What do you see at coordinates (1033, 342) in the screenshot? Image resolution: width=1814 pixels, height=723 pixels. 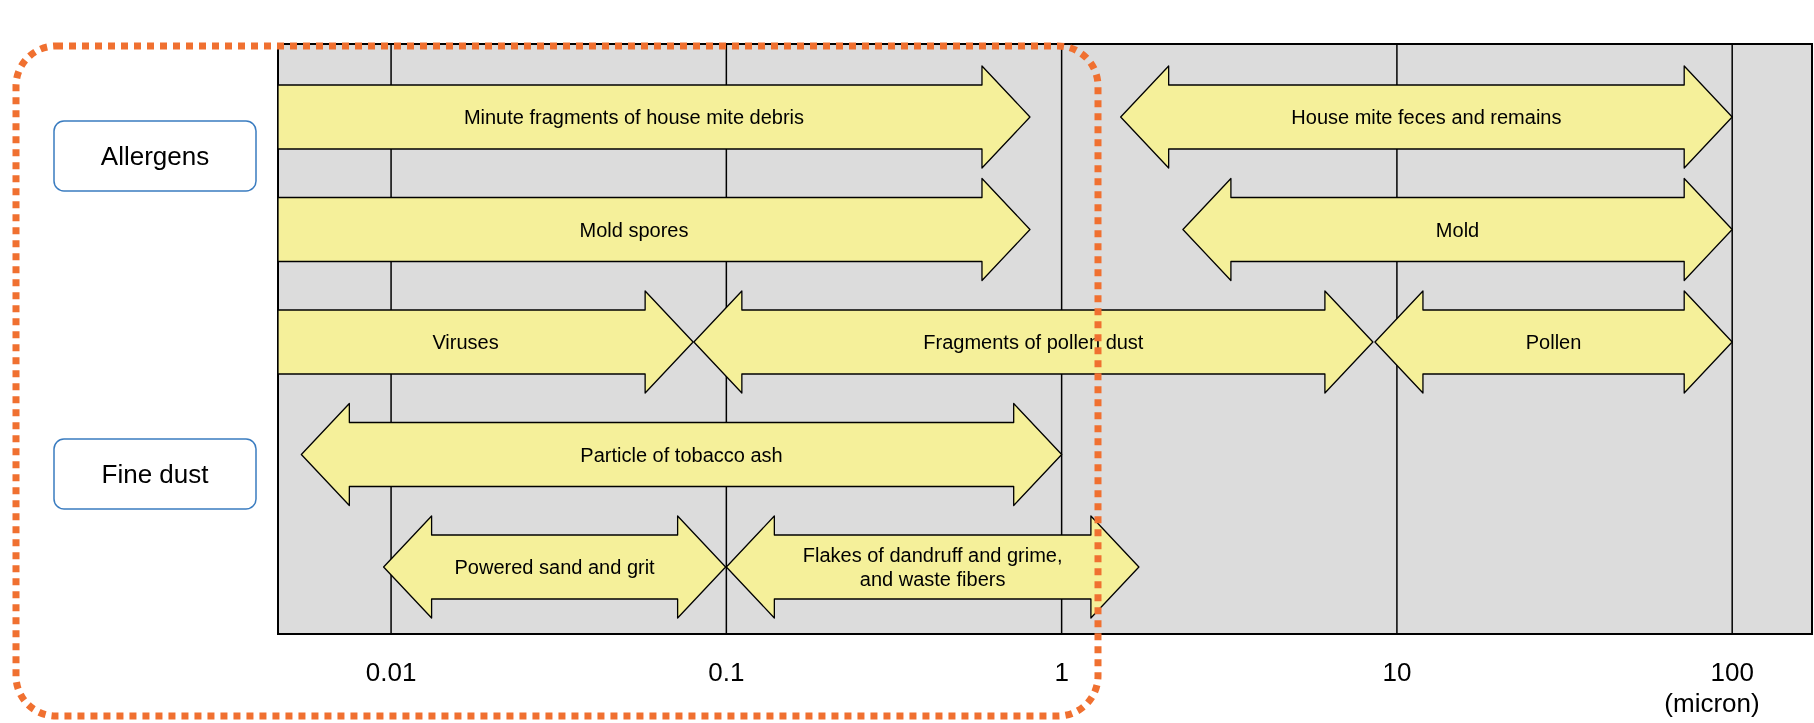 I see `data-label: Fragments of pollen dust` at bounding box center [1033, 342].